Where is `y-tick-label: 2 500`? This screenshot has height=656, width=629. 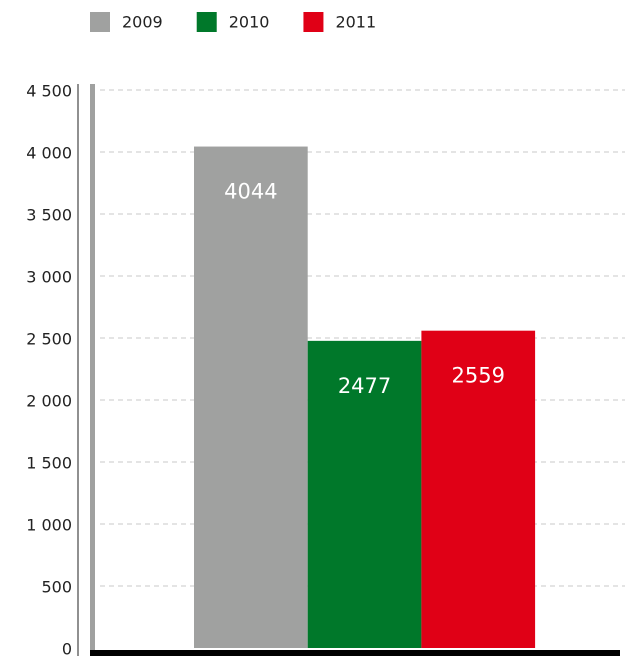 y-tick-label: 2 500 is located at coordinates (49, 339).